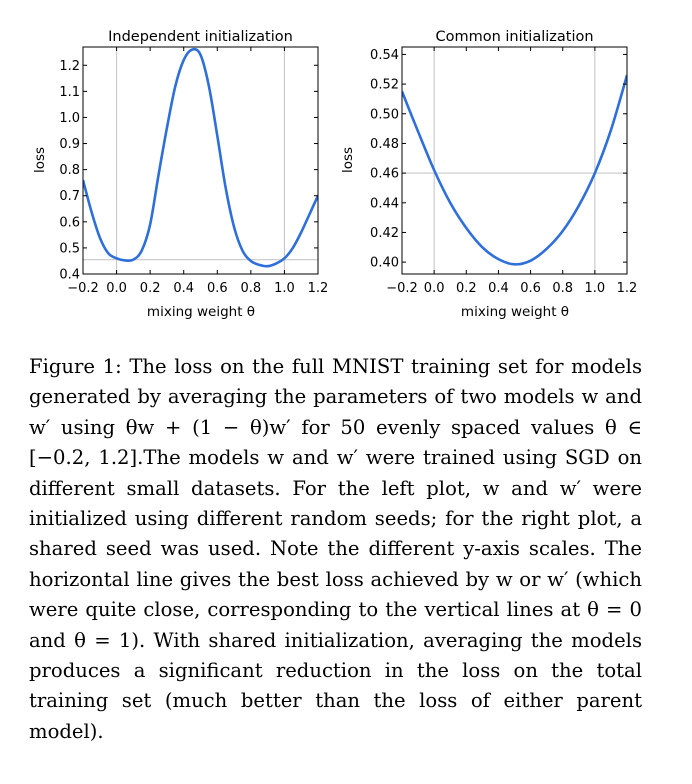 This screenshot has width=692, height=784. What do you see at coordinates (515, 312) in the screenshot?
I see `right-xlabel: mixing weight θ` at bounding box center [515, 312].